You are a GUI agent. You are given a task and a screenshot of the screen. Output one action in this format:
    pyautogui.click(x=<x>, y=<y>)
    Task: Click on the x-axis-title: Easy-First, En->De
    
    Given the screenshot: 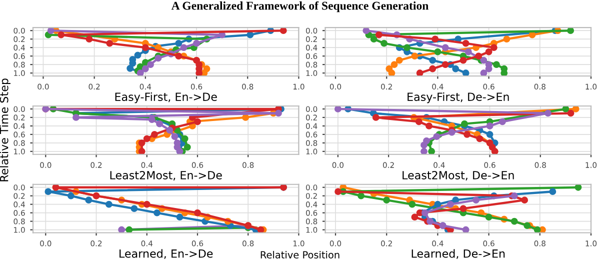 What is the action you would take?
    pyautogui.click(x=166, y=98)
    